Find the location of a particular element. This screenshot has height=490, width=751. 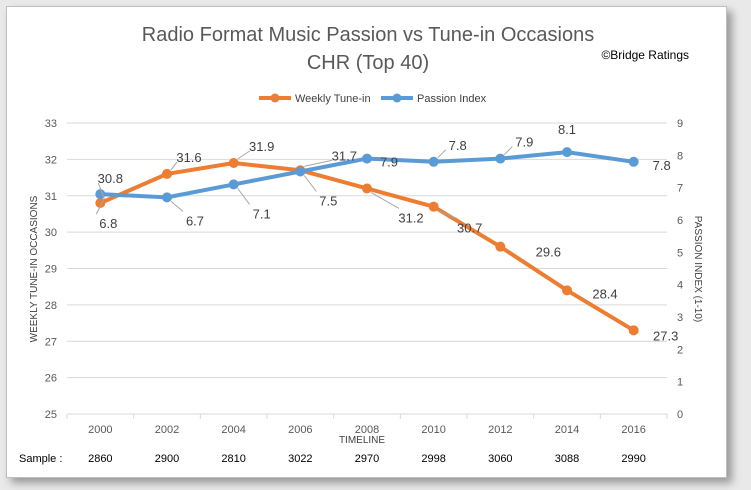

data-label: 28.4 is located at coordinates (604, 293).